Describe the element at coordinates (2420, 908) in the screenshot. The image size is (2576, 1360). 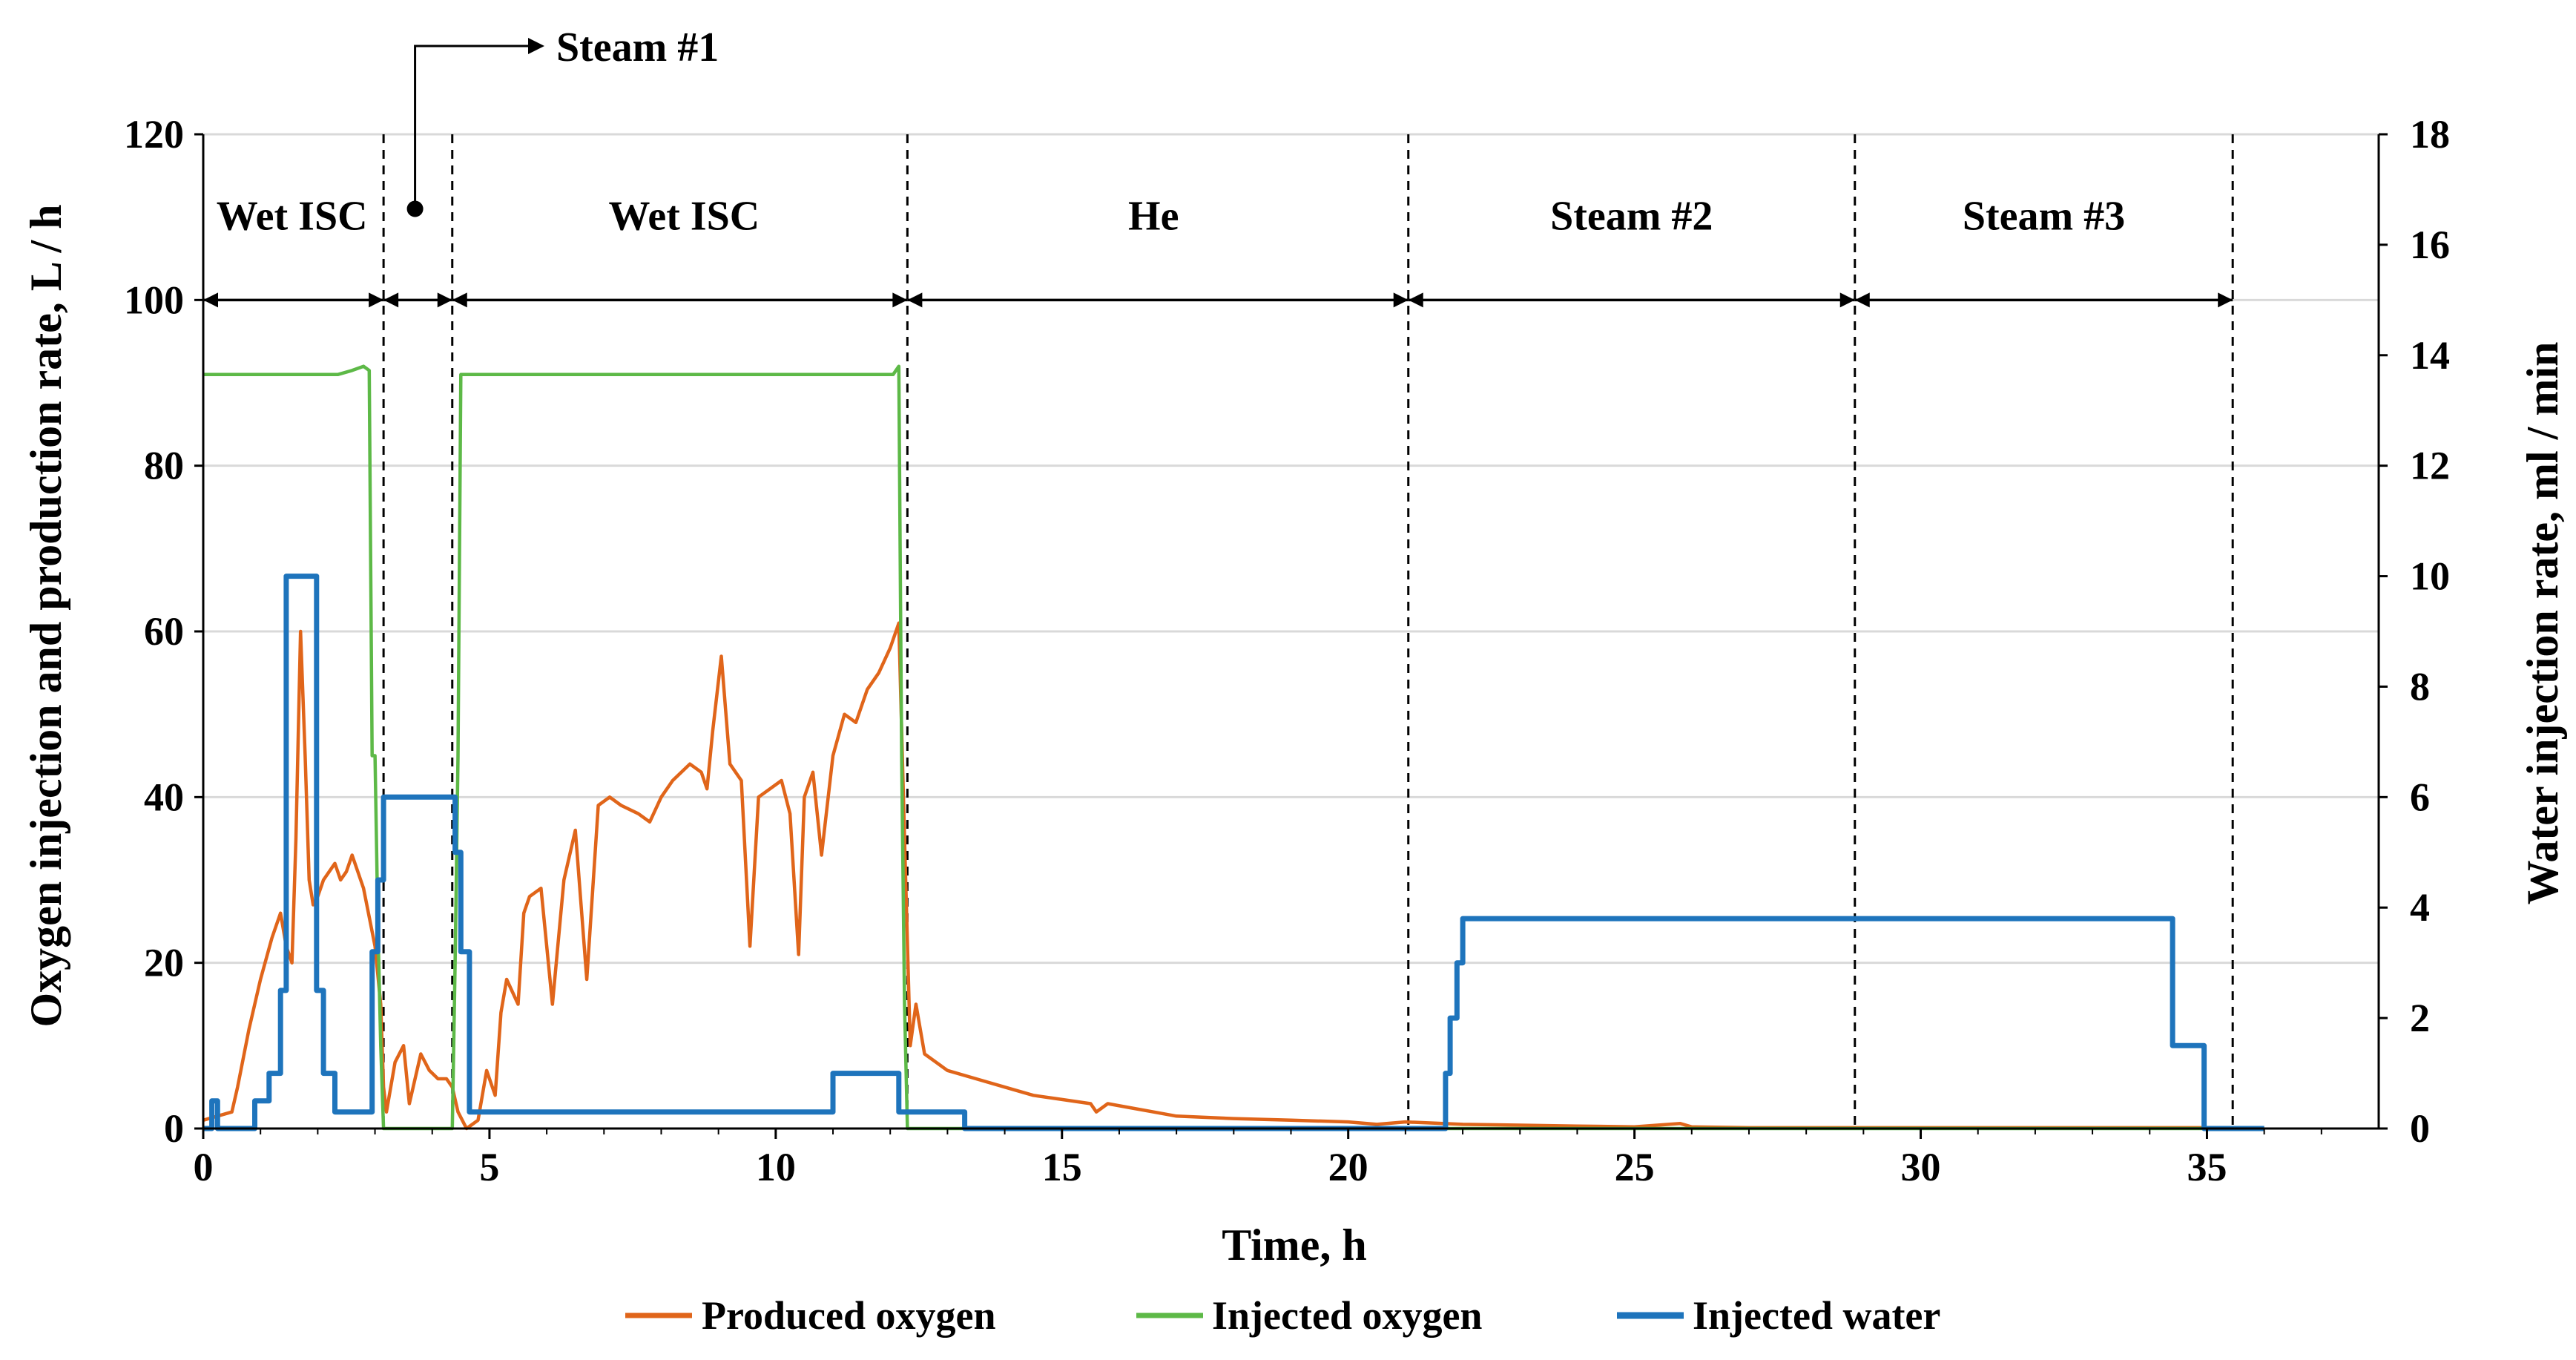
I see `y-right-tick-label: 4` at that location.